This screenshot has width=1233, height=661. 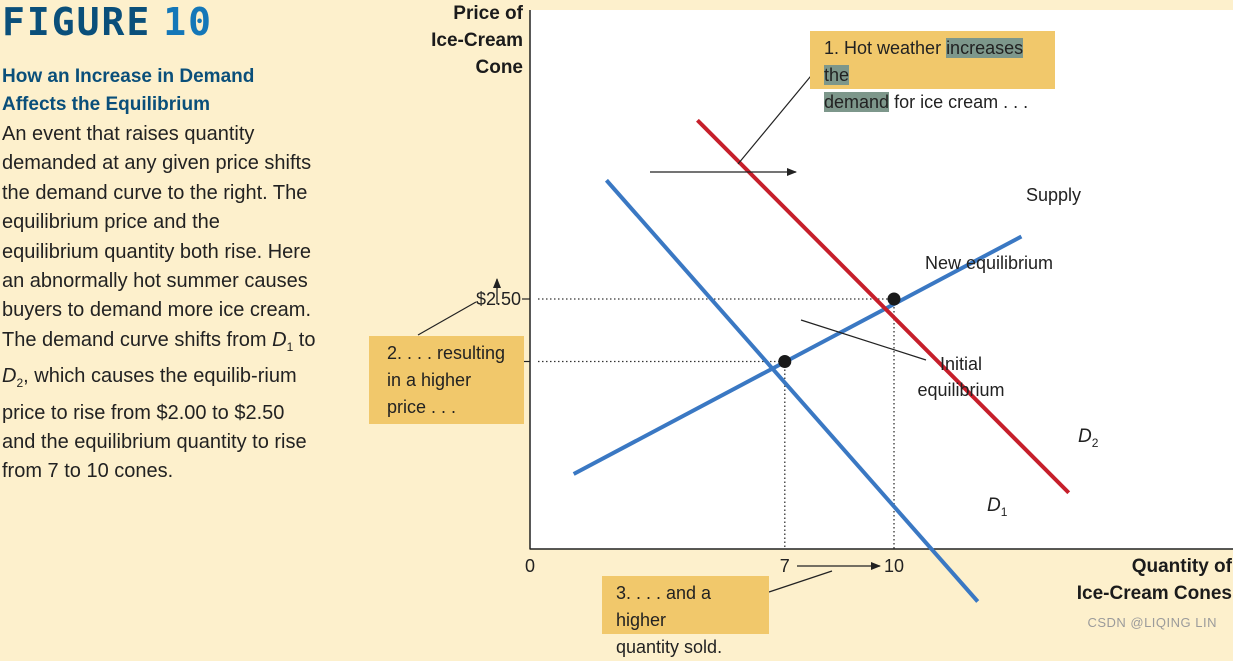 I want to click on watermark: CSDN @LIQING LIN, so click(x=1152, y=622).